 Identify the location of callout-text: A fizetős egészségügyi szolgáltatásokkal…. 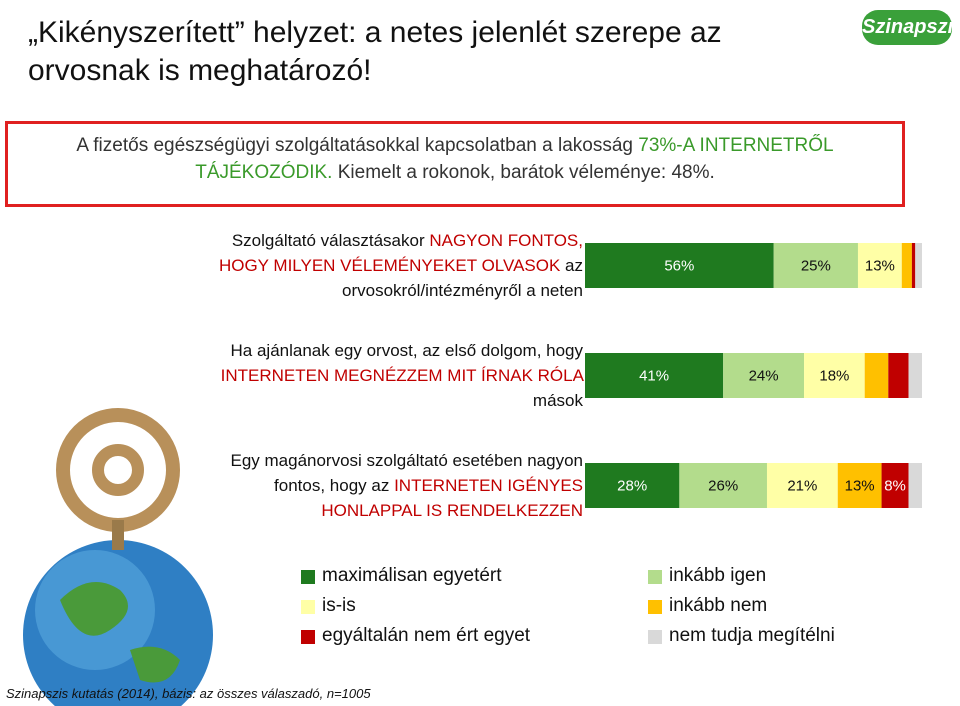
(357, 145).